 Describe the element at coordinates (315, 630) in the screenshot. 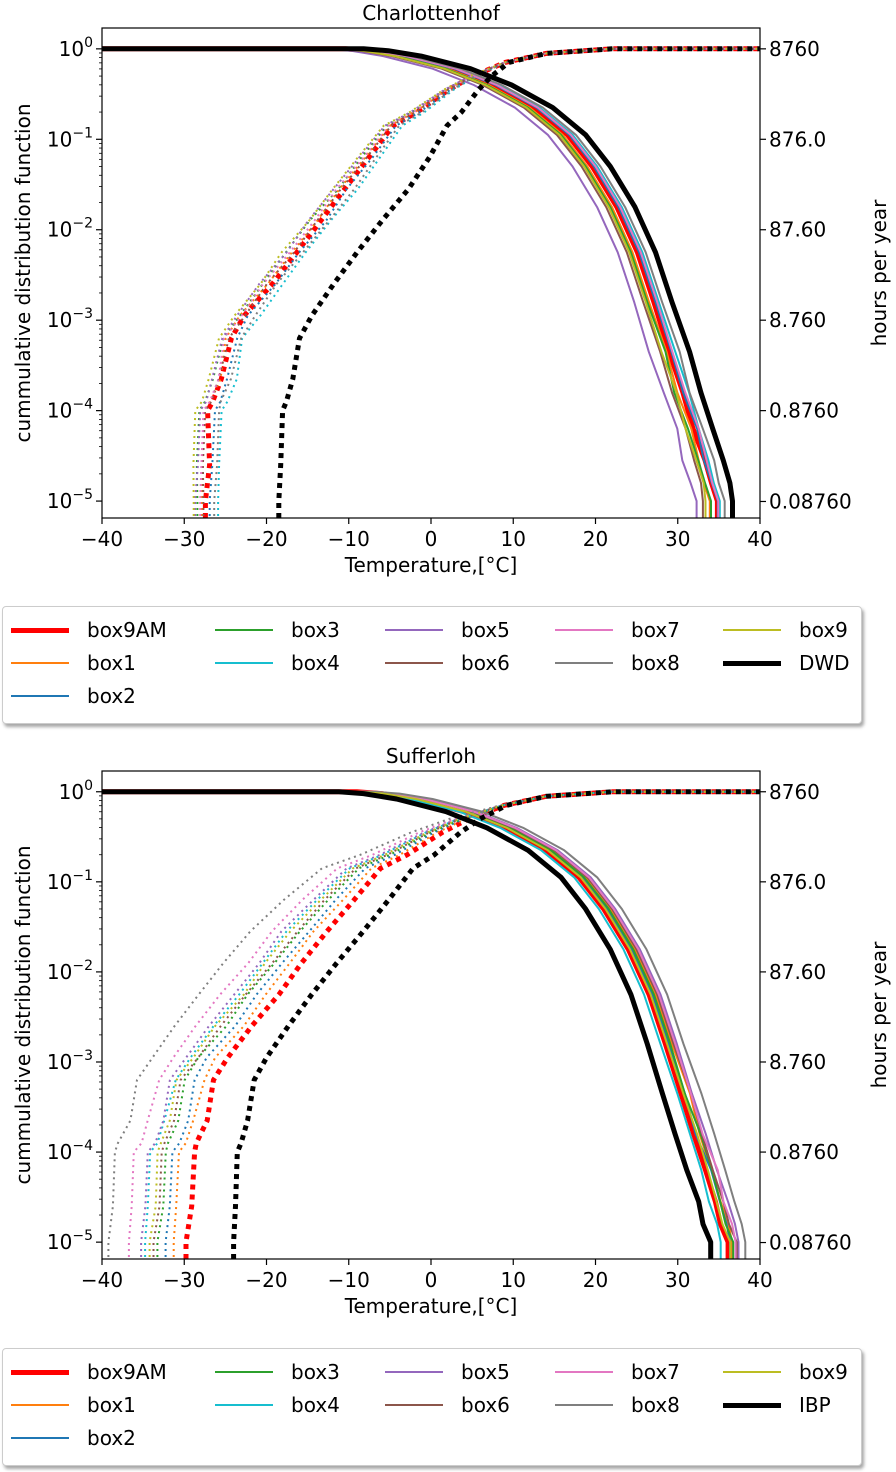

I see `legend-label: box3` at that location.